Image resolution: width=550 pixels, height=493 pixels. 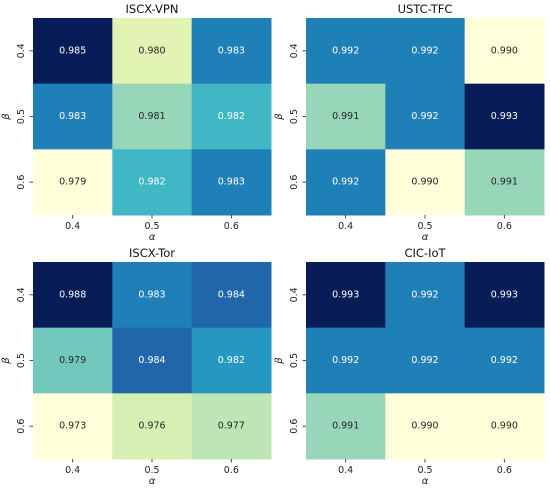 I want to click on panel-title: ISCX-Tor, so click(x=152, y=253).